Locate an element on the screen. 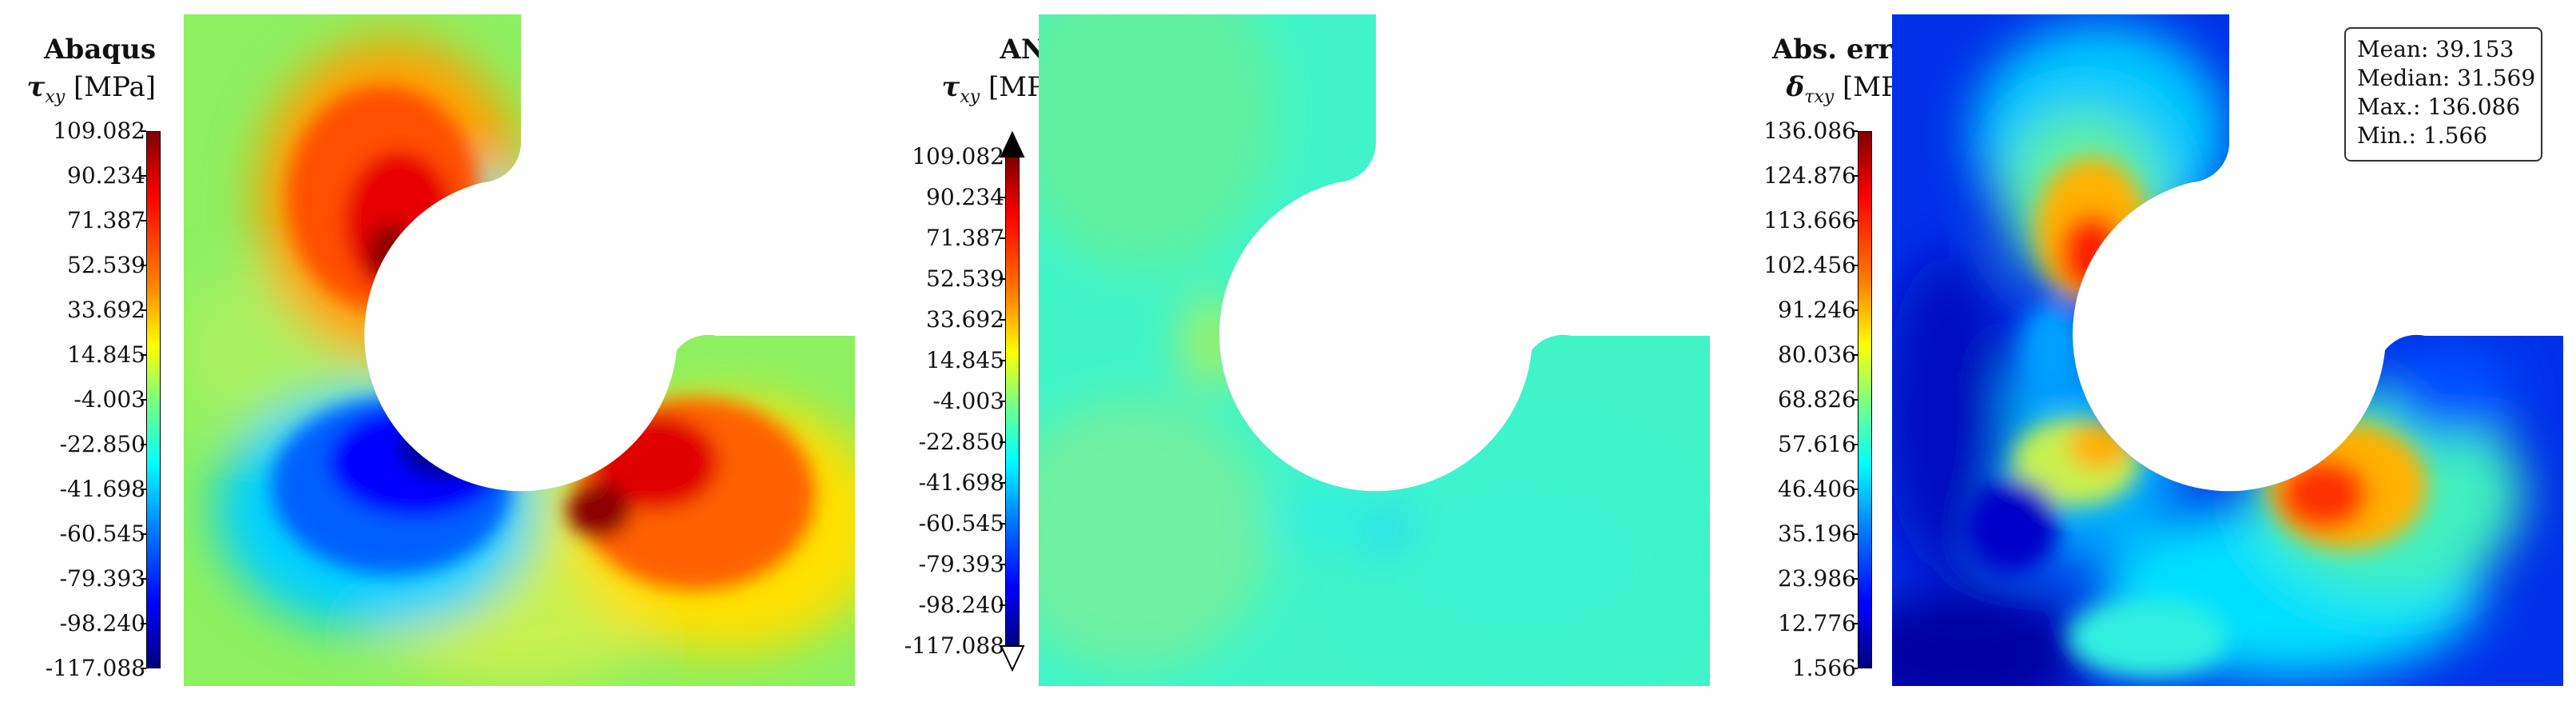  variable-subscript: τxy is located at coordinates (1819, 96).